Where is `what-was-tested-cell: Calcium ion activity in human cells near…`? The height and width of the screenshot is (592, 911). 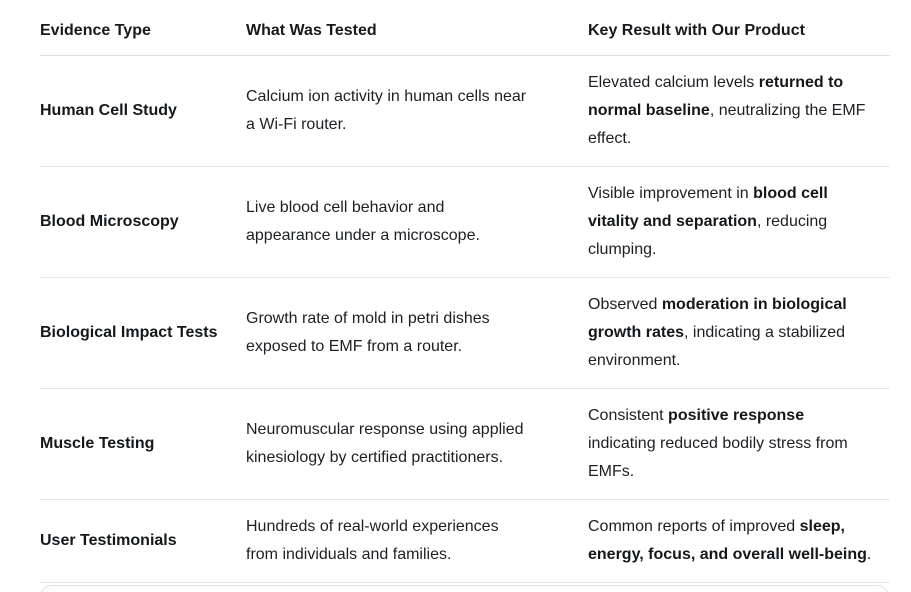
what-was-tested-cell: Calcium ion activity in human cells near… is located at coordinates (417, 111).